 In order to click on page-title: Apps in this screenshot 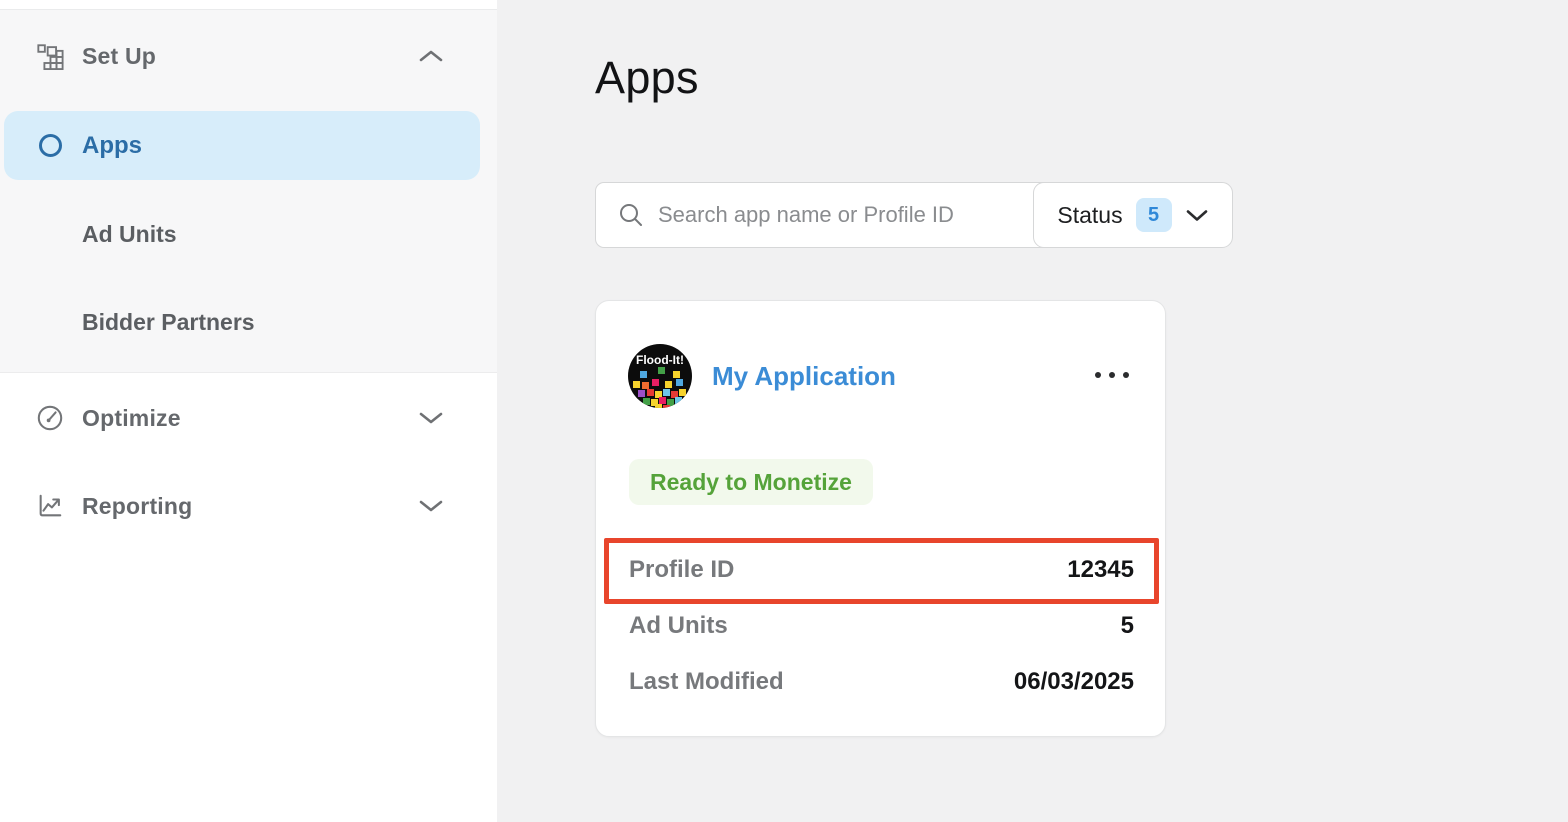, I will do `click(647, 77)`.